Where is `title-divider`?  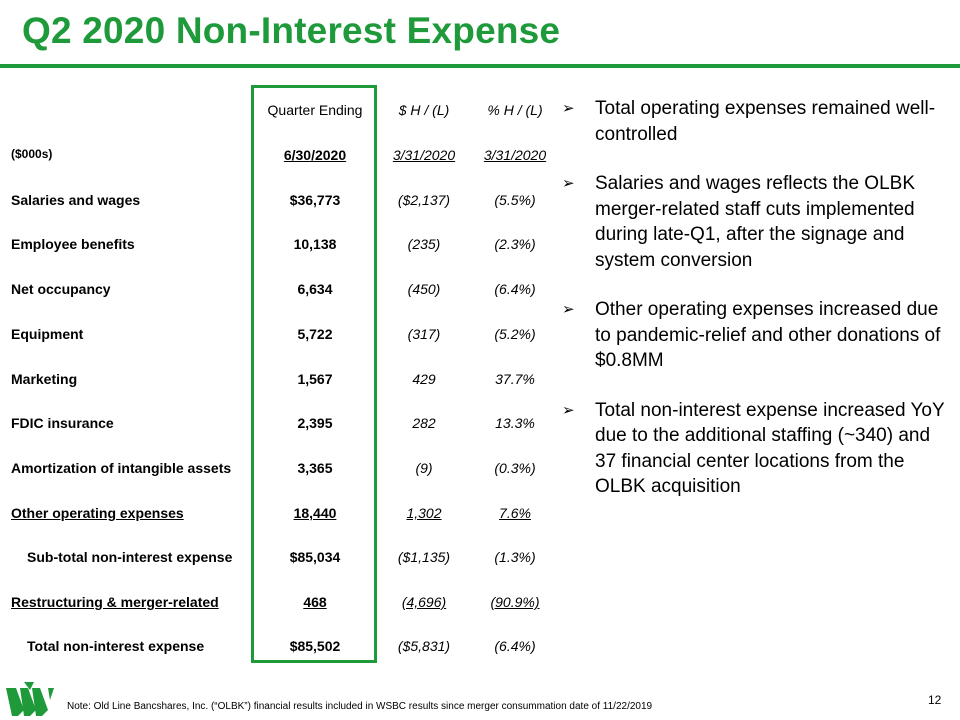 title-divider is located at coordinates (480, 66).